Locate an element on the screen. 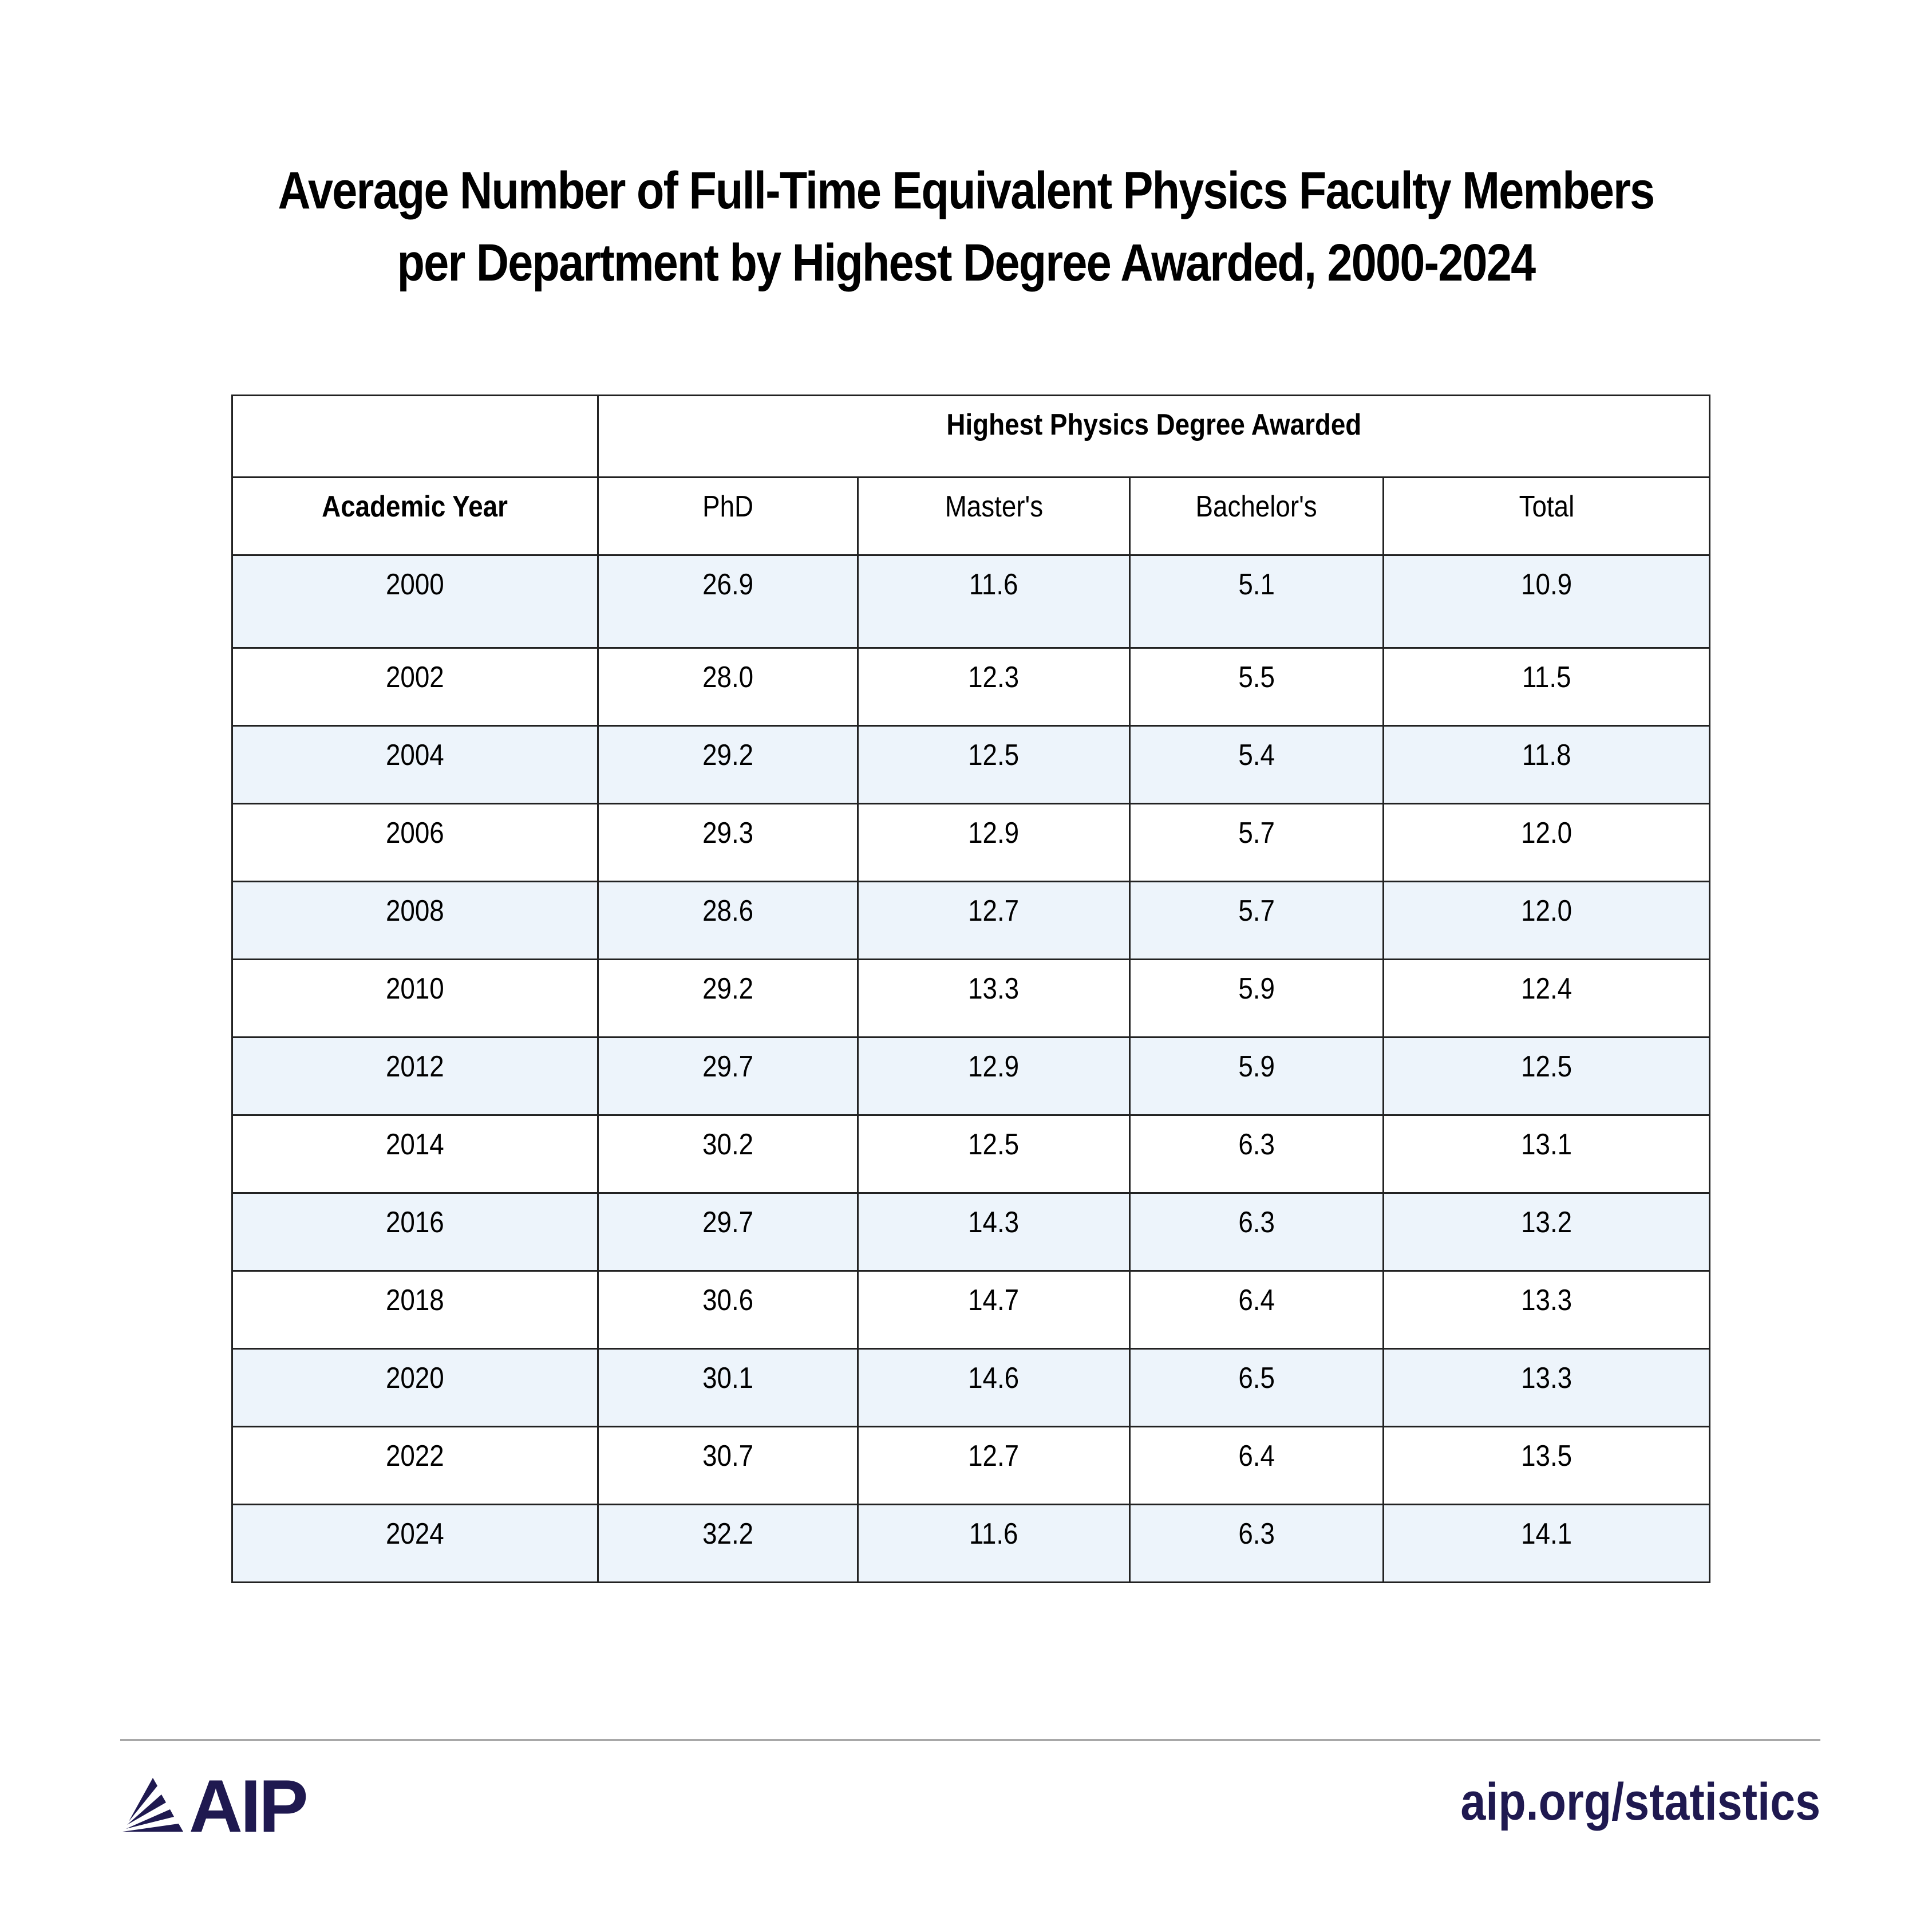  cell-year: 2024 is located at coordinates (415, 1543).